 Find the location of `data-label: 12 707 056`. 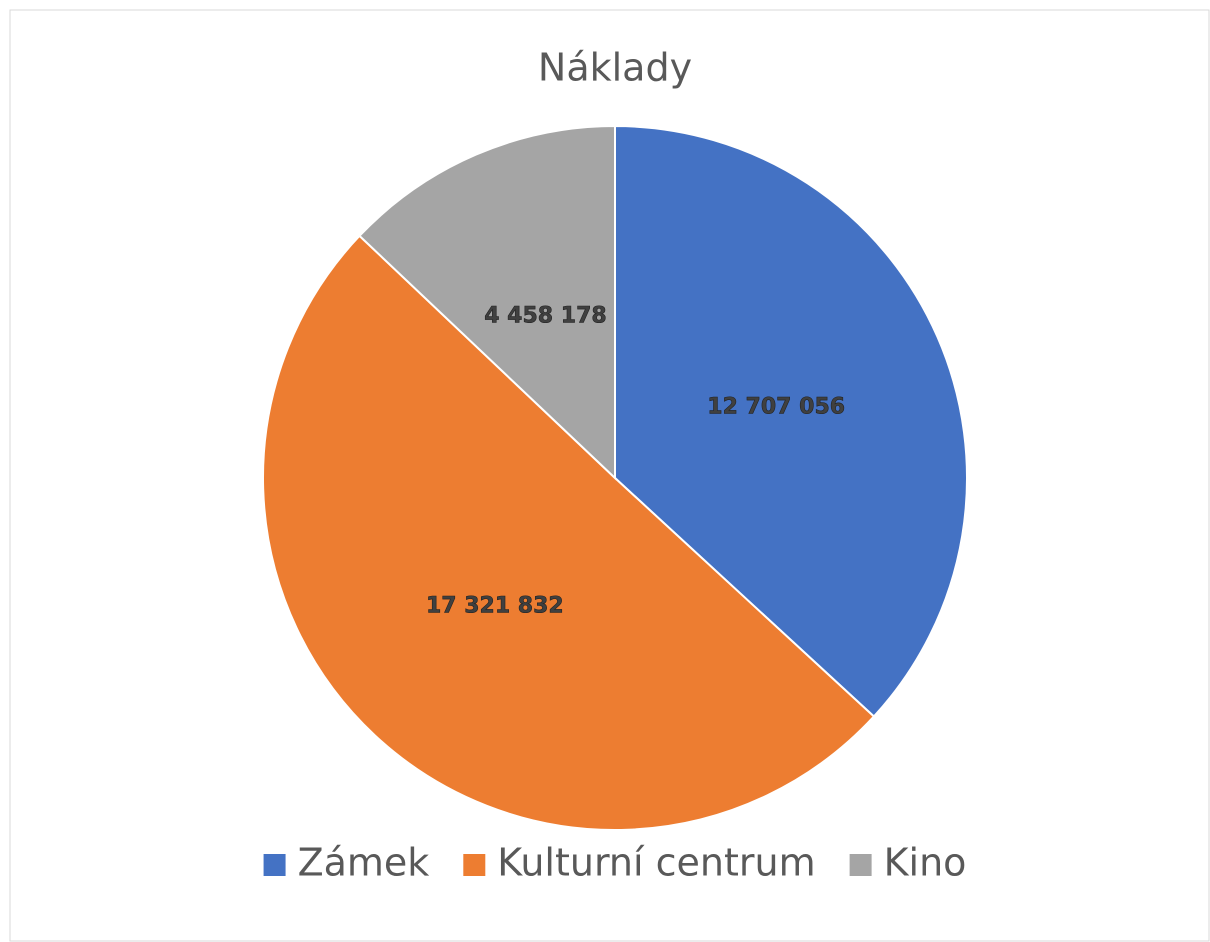

data-label: 12 707 056 is located at coordinates (776, 406).